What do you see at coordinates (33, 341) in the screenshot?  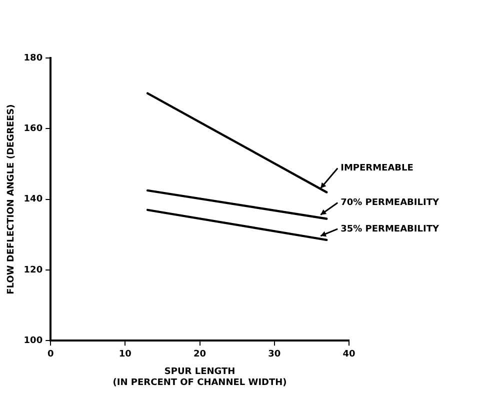 I see `y-tick-label: 100` at bounding box center [33, 341].